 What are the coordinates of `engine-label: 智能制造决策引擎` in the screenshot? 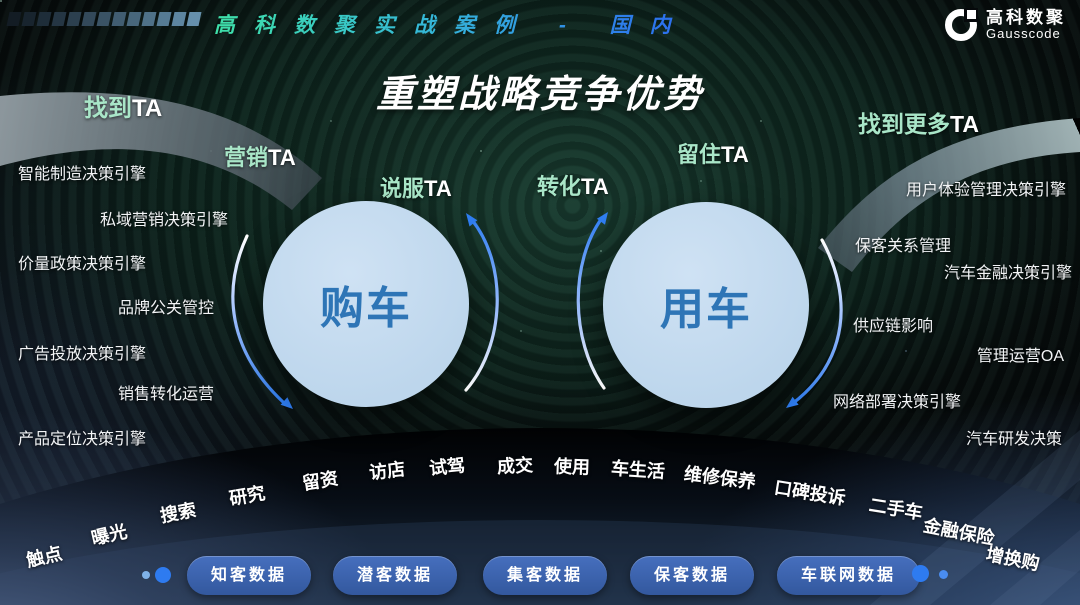 It's located at (82, 174).